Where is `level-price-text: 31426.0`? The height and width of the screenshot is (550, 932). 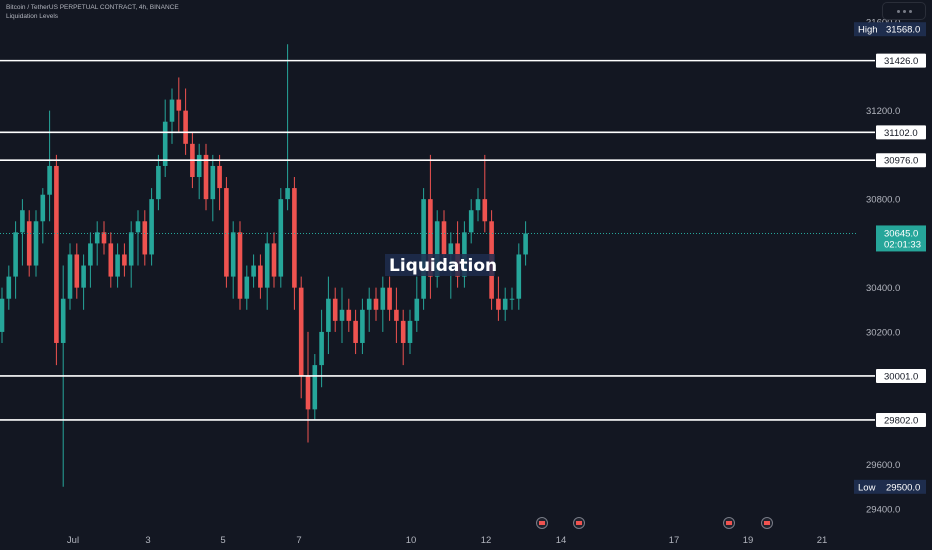 level-price-text: 31426.0 is located at coordinates (901, 61).